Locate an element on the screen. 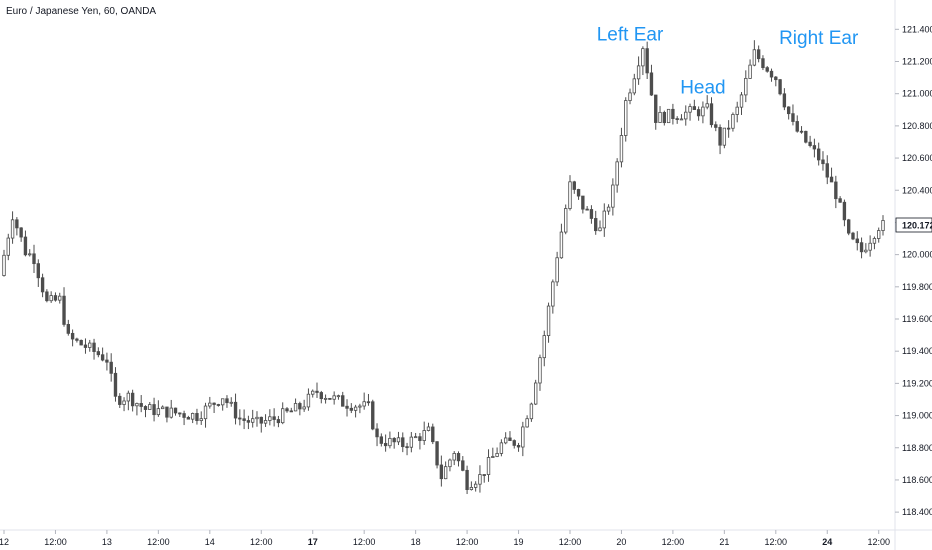 Image resolution: width=932 pixels, height=550 pixels. time-tick-label: 18 is located at coordinates (416, 542).